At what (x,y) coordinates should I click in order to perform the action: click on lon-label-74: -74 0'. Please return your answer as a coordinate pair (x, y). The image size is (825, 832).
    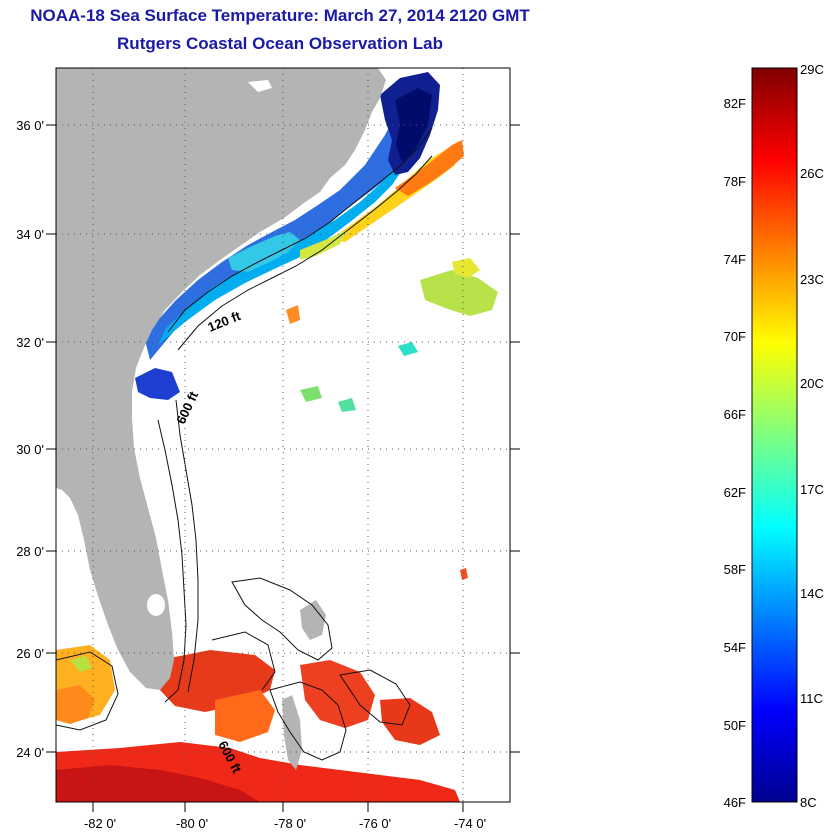
    Looking at the image, I should click on (470, 823).